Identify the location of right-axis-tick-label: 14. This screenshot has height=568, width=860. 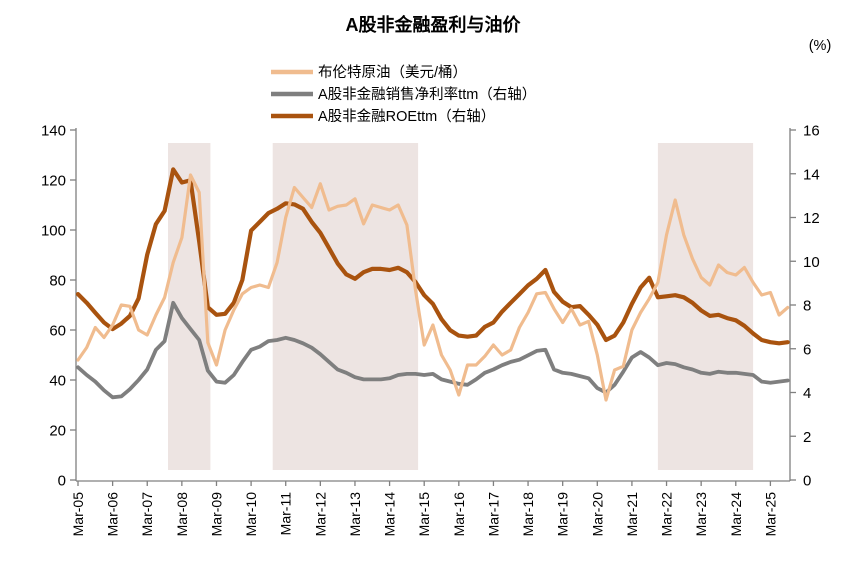
(811, 174).